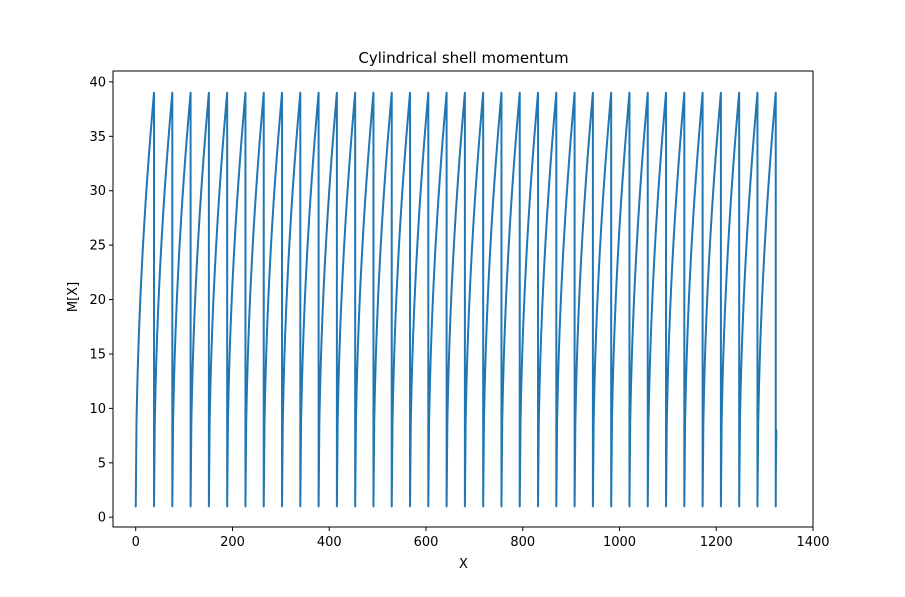 This screenshot has width=905, height=597. I want to click on y-tick-label: 40, so click(97, 82).